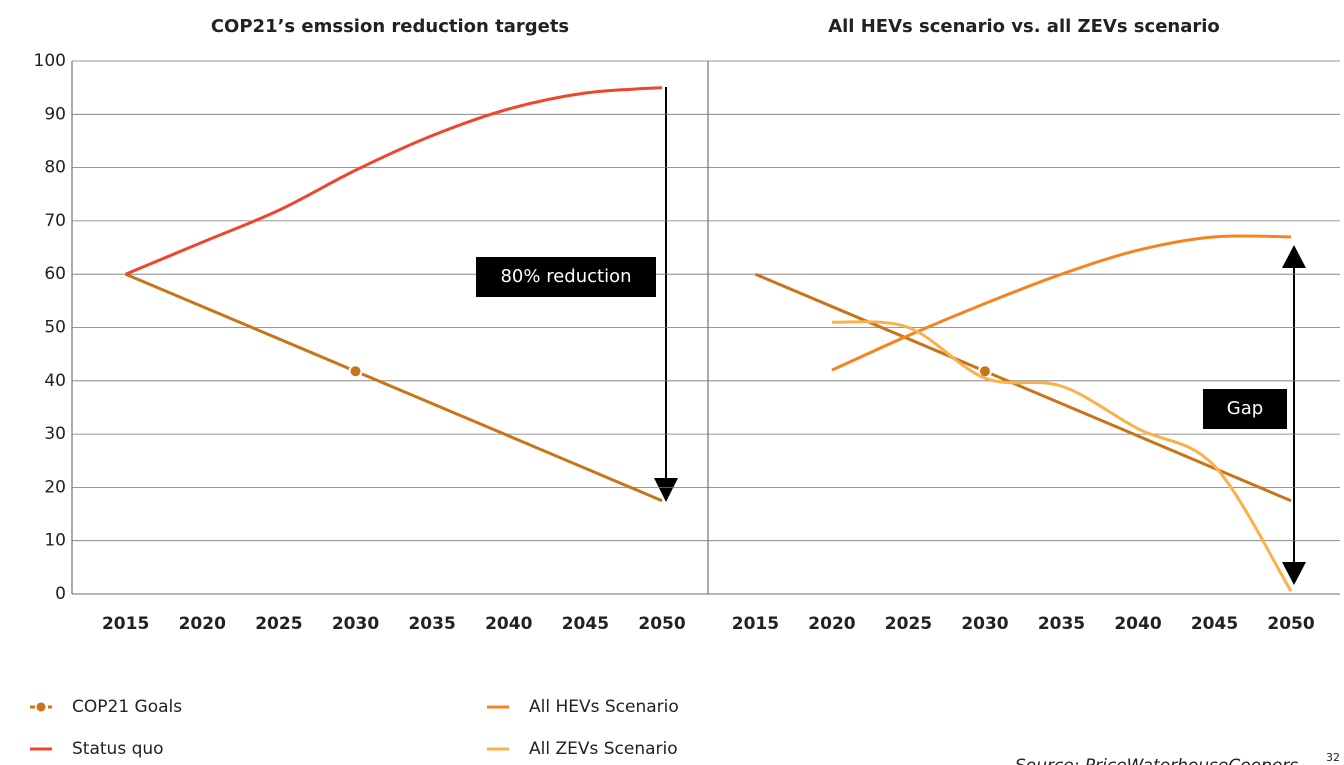  I want to click on source: Source: PriceWaterhouseCoopers, so click(1156, 760).